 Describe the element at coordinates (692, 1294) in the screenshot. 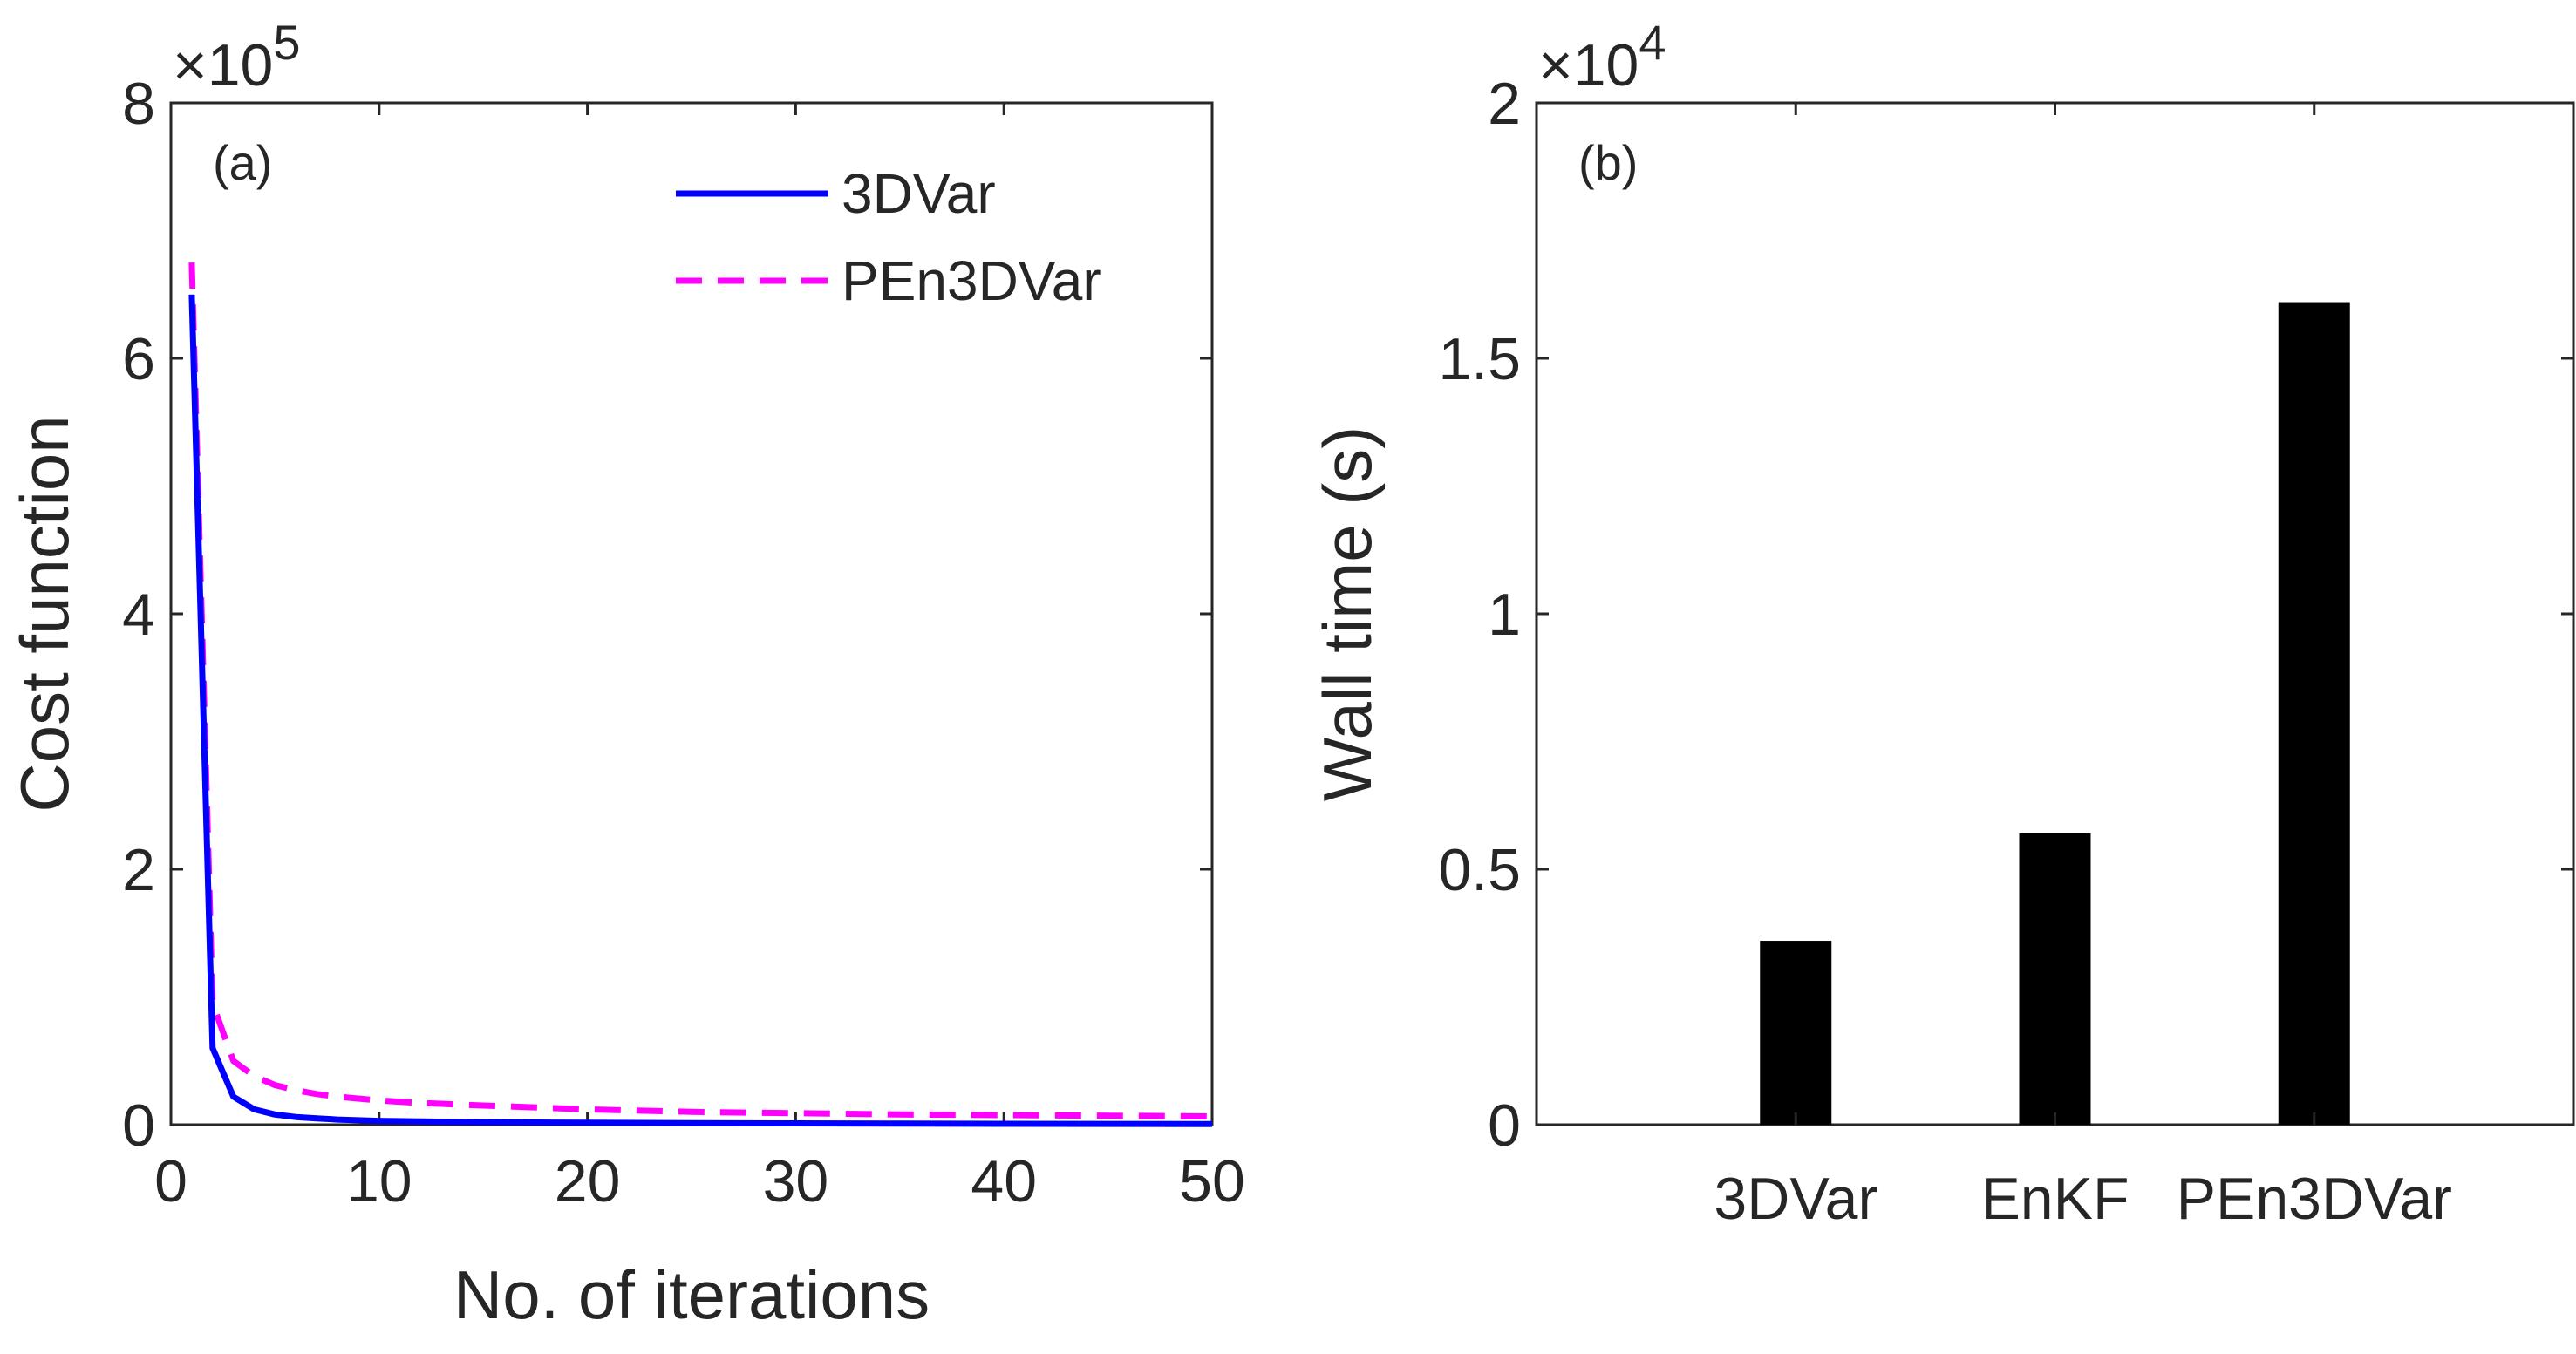

I see `x-axis-label: No. of iterations` at that location.